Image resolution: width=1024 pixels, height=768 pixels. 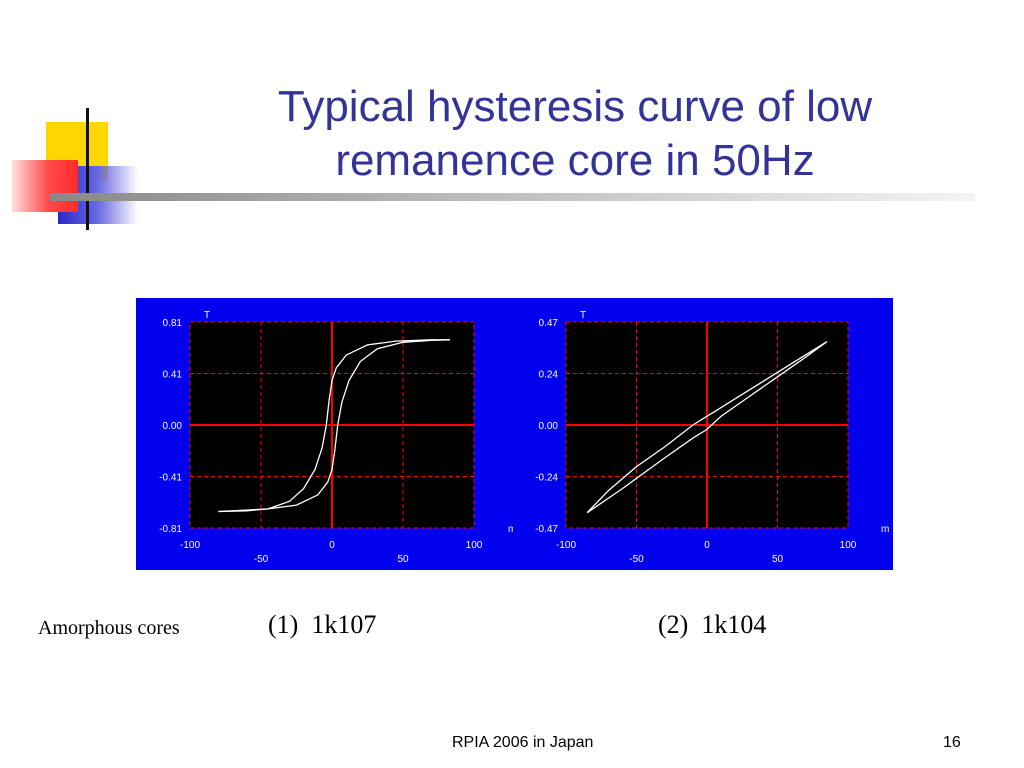 I want to click on y-tick-label: 0.41, so click(x=173, y=375).